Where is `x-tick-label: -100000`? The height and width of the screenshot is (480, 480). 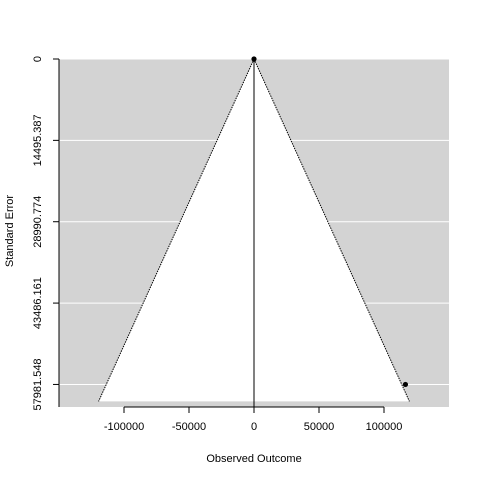
x-tick-label: -100000 is located at coordinates (124, 427).